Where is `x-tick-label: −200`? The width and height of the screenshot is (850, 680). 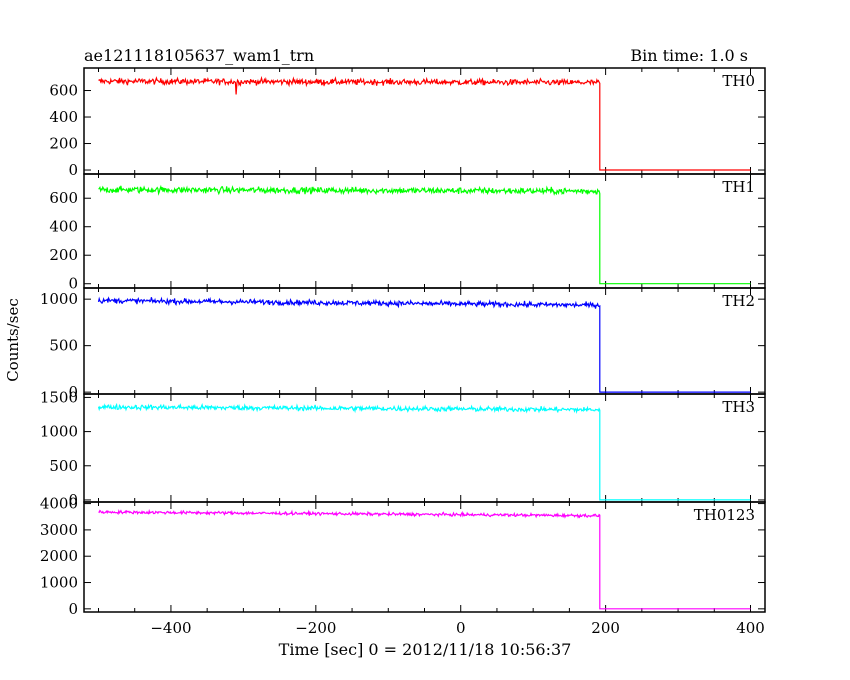 x-tick-label: −200 is located at coordinates (315, 628).